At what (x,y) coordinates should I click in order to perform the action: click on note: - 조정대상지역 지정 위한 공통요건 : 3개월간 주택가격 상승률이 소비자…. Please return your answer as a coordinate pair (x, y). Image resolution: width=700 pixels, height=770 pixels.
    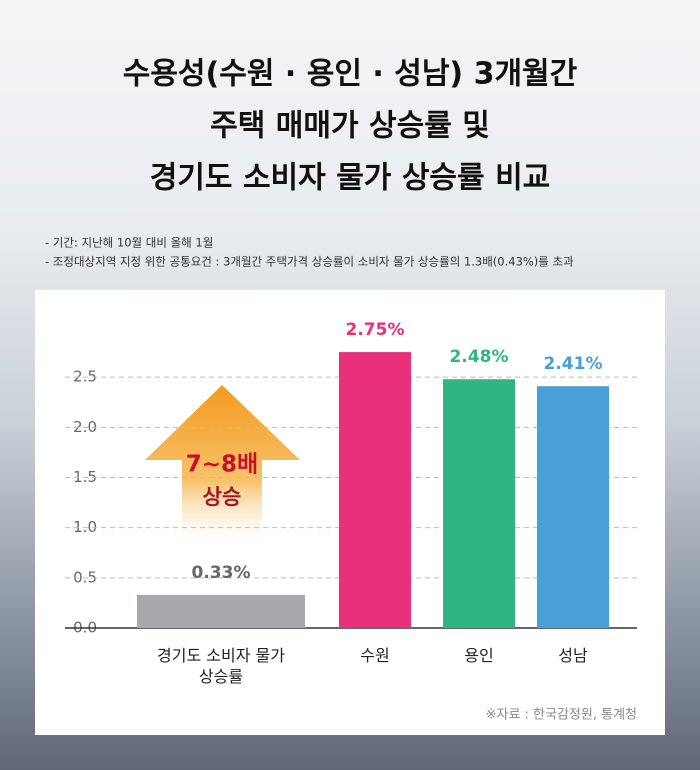
    Looking at the image, I should click on (309, 262).